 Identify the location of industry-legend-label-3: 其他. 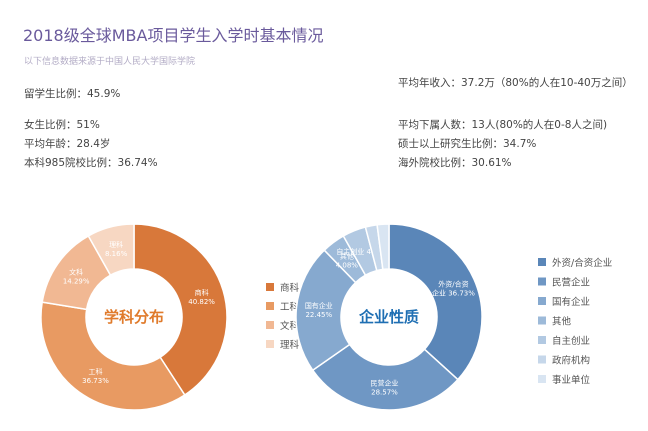
(562, 322).